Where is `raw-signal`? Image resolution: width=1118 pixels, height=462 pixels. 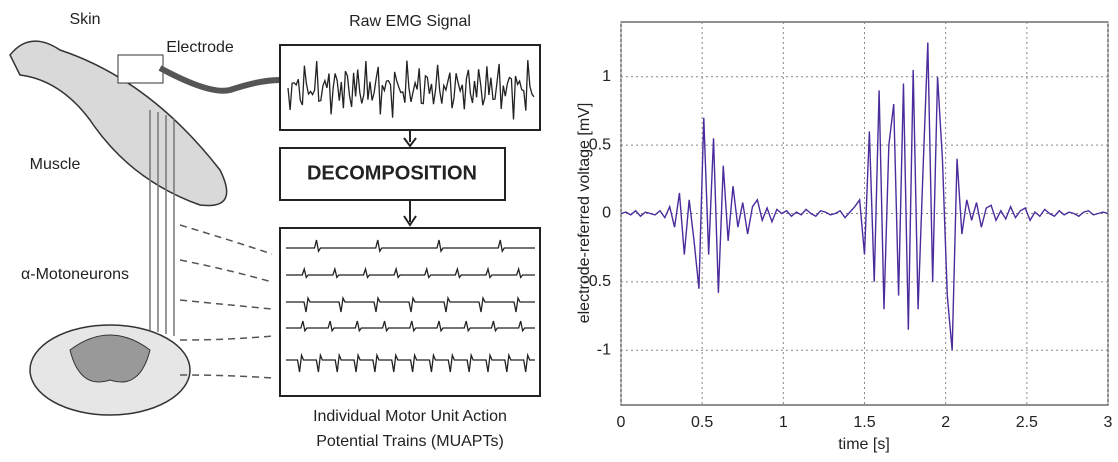 raw-signal is located at coordinates (411, 90).